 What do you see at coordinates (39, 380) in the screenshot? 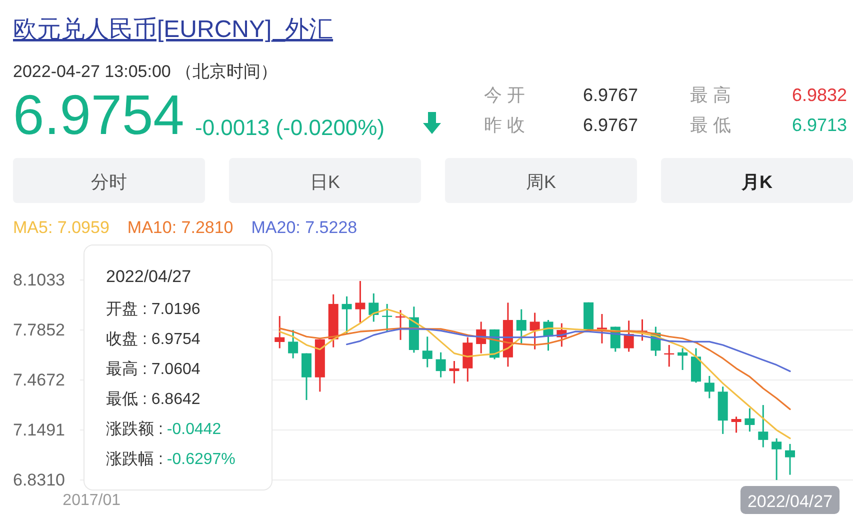
I see `y-tick-label: 7.4672` at bounding box center [39, 380].